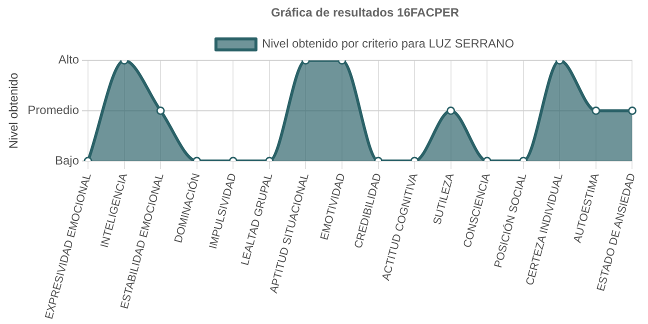  I want to click on ref-line-label: Alto, so click(69, 59).